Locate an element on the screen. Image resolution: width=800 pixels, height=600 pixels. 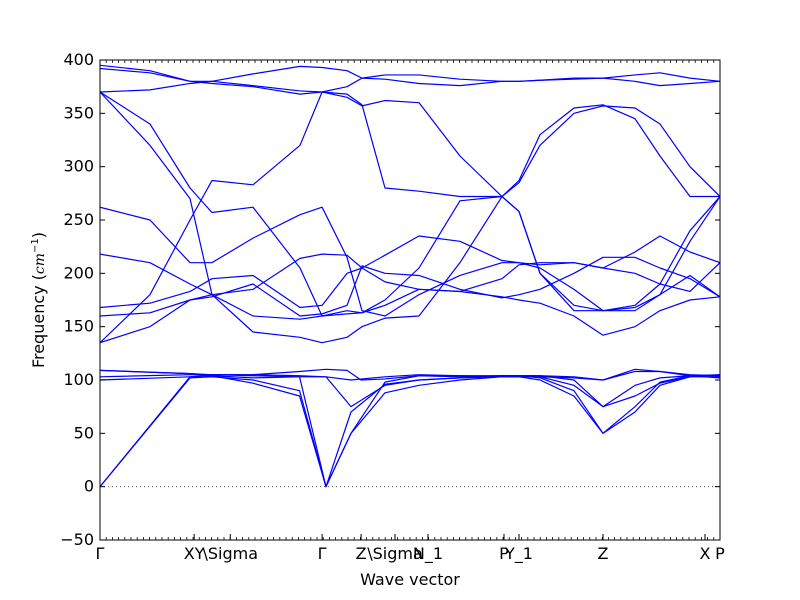
y-tick-label: 0 is located at coordinates (89, 486).